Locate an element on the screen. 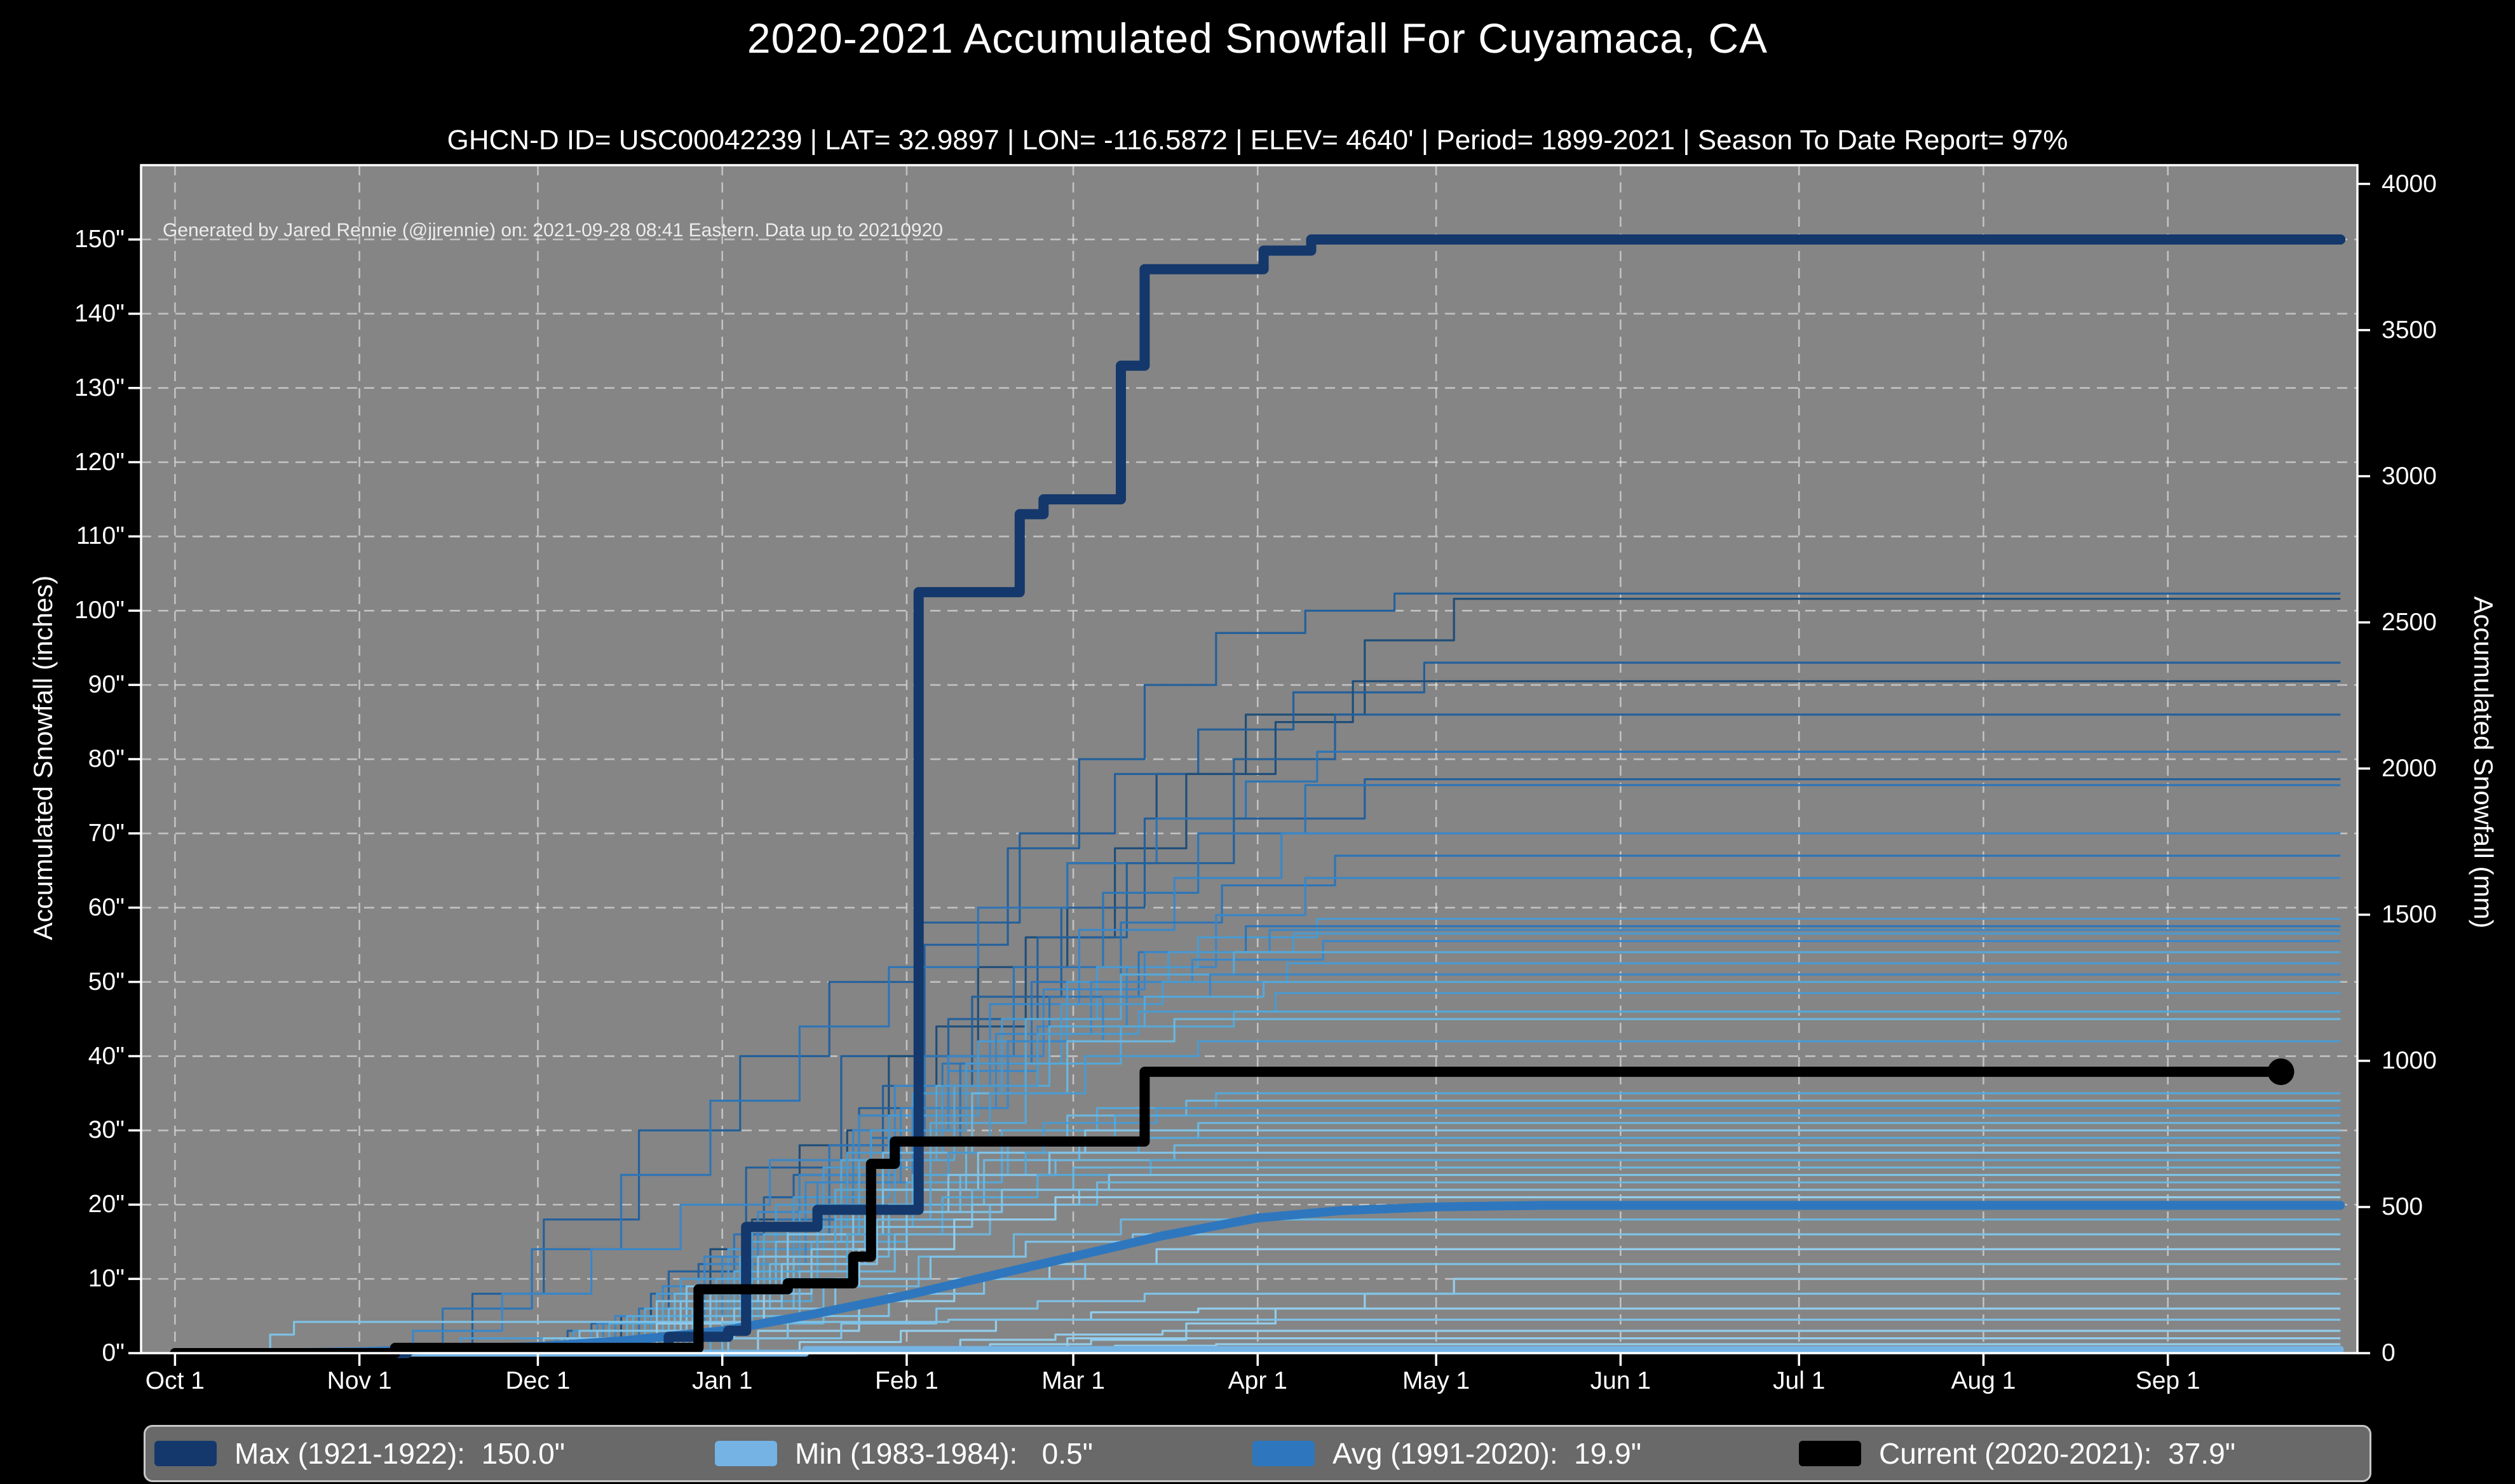  legend-label: Min (1983-1984): 0.5" is located at coordinates (944, 1453).